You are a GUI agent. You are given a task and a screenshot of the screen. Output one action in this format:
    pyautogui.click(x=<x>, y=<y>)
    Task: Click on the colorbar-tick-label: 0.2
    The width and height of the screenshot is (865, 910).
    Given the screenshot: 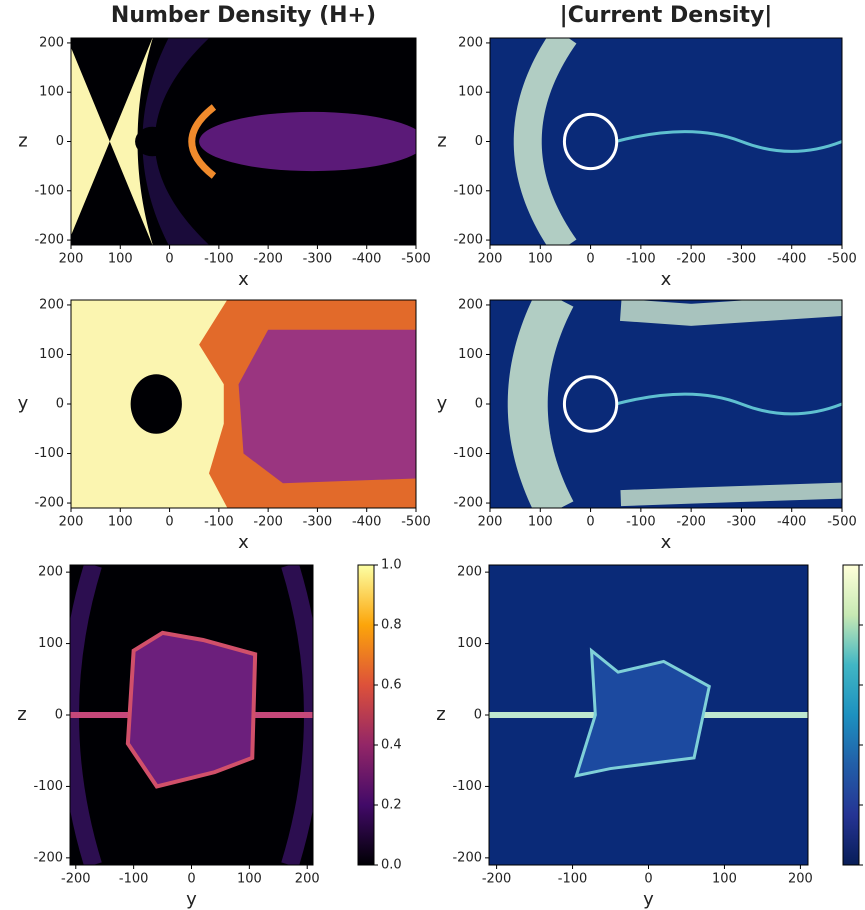 What is the action you would take?
    pyautogui.click(x=391, y=805)
    